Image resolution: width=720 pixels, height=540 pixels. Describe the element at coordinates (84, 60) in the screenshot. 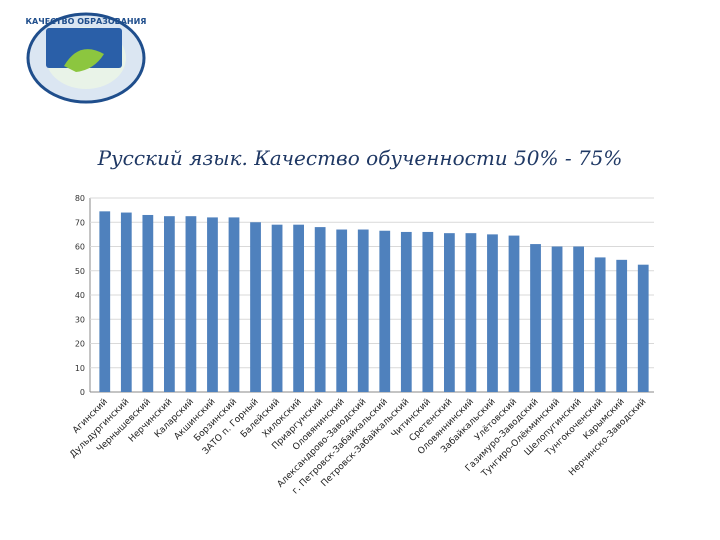

I see `logo-map-shape` at that location.